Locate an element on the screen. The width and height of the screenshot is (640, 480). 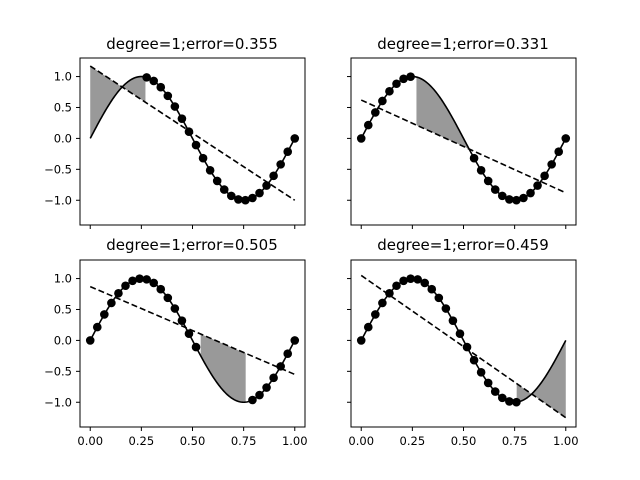
panel-title: degree=1;error=0.505 is located at coordinates (192, 245).